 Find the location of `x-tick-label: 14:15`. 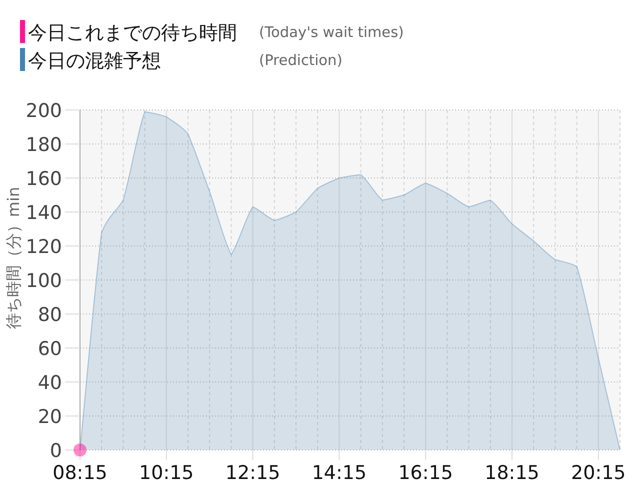

x-tick-label: 14:15 is located at coordinates (339, 473).